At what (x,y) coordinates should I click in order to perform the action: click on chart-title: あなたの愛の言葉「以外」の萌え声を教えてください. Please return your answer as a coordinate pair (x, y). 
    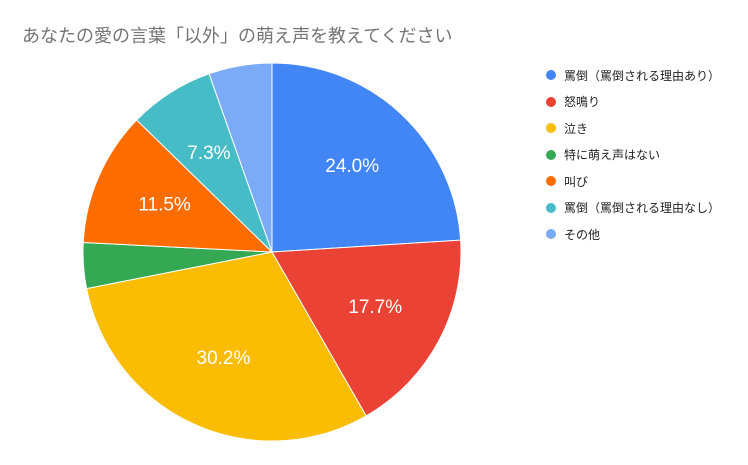
    Looking at the image, I should click on (237, 36).